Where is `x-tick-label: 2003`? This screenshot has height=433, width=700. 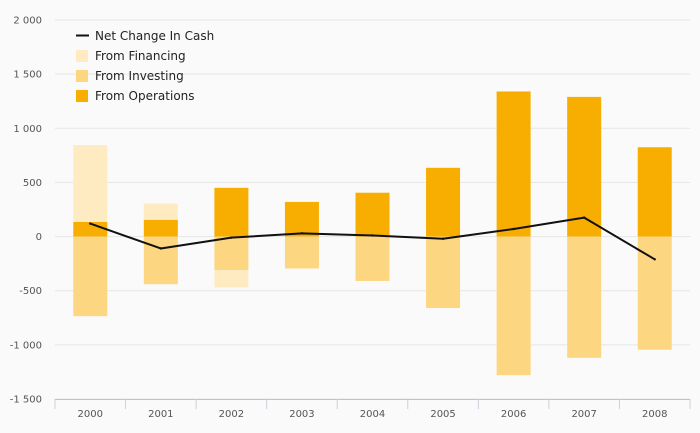
x-tick-label: 2003 is located at coordinates (301, 414).